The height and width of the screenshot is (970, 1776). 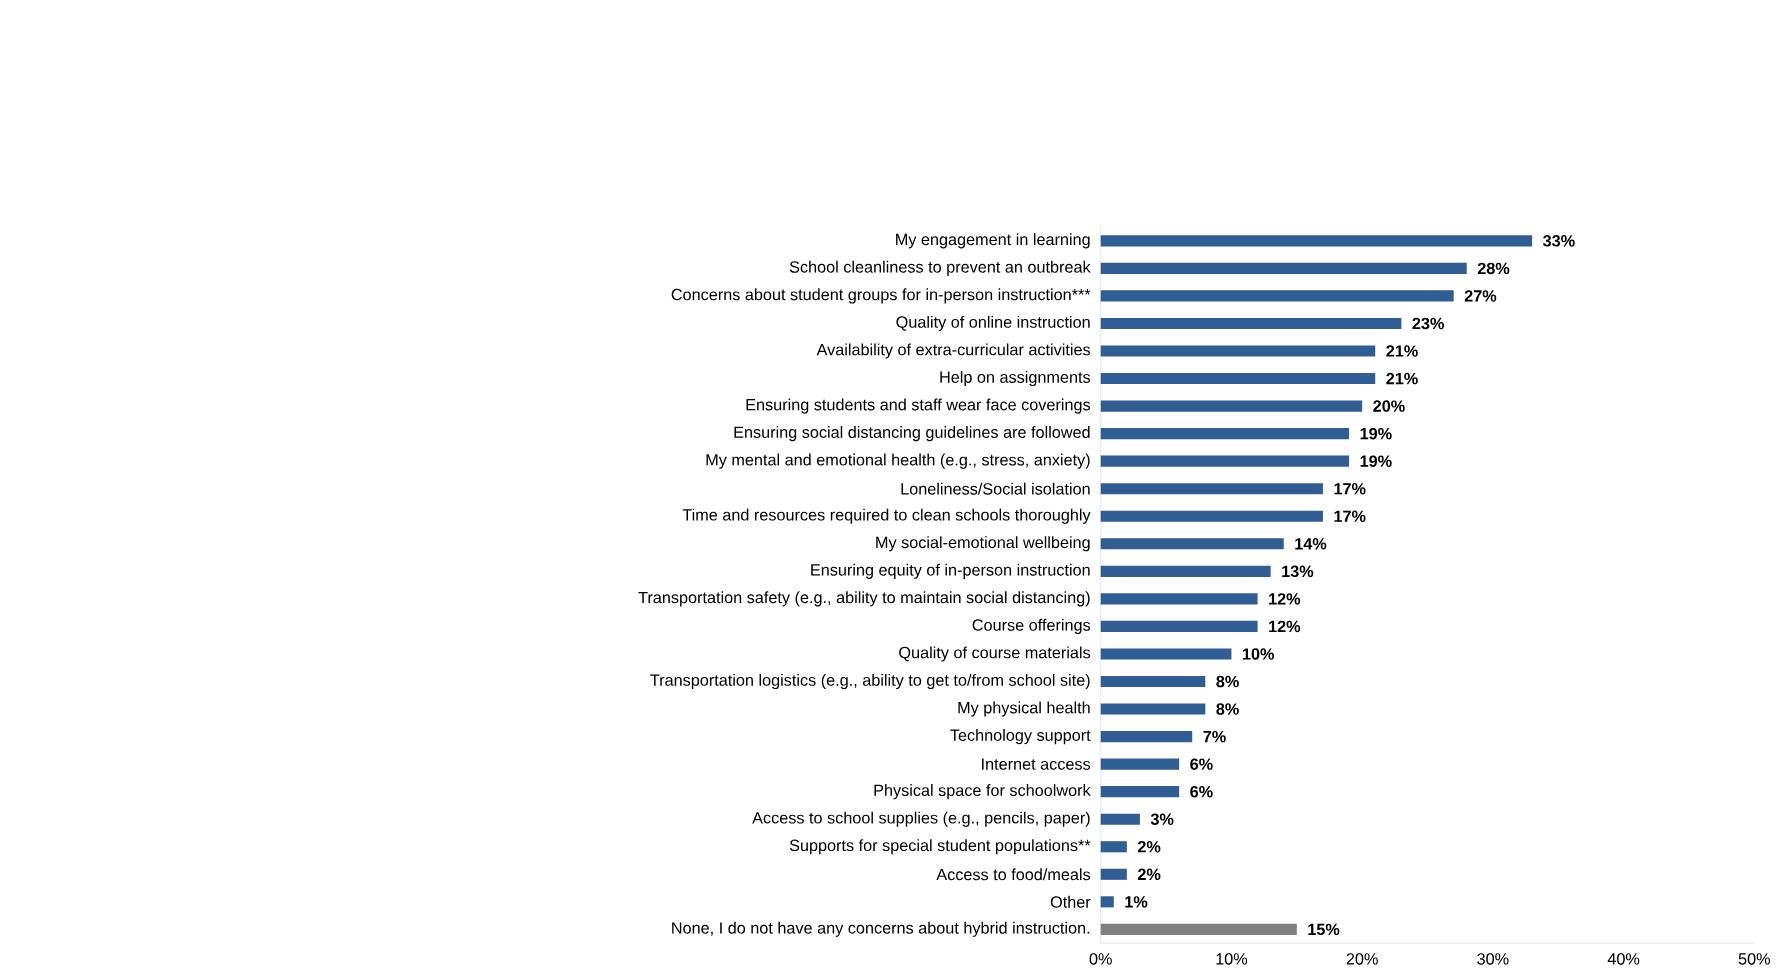 What do you see at coordinates (1214, 736) in the screenshot?
I see `data-label: 7%` at bounding box center [1214, 736].